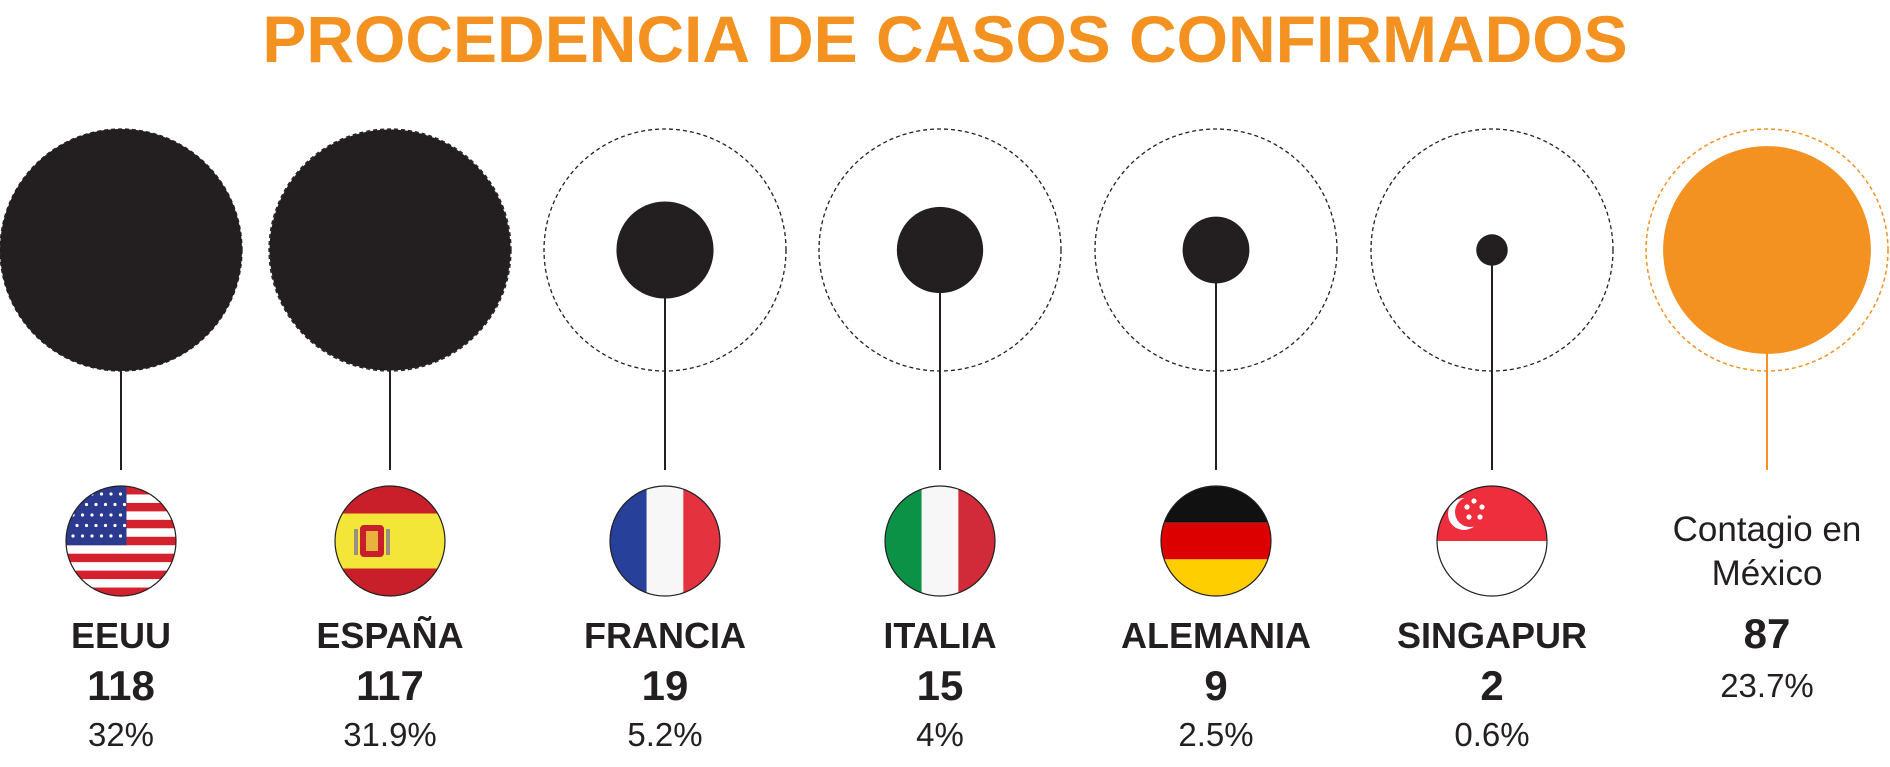  What do you see at coordinates (1767, 529) in the screenshot?
I see `label-mexico-line1: Contagio en` at bounding box center [1767, 529].